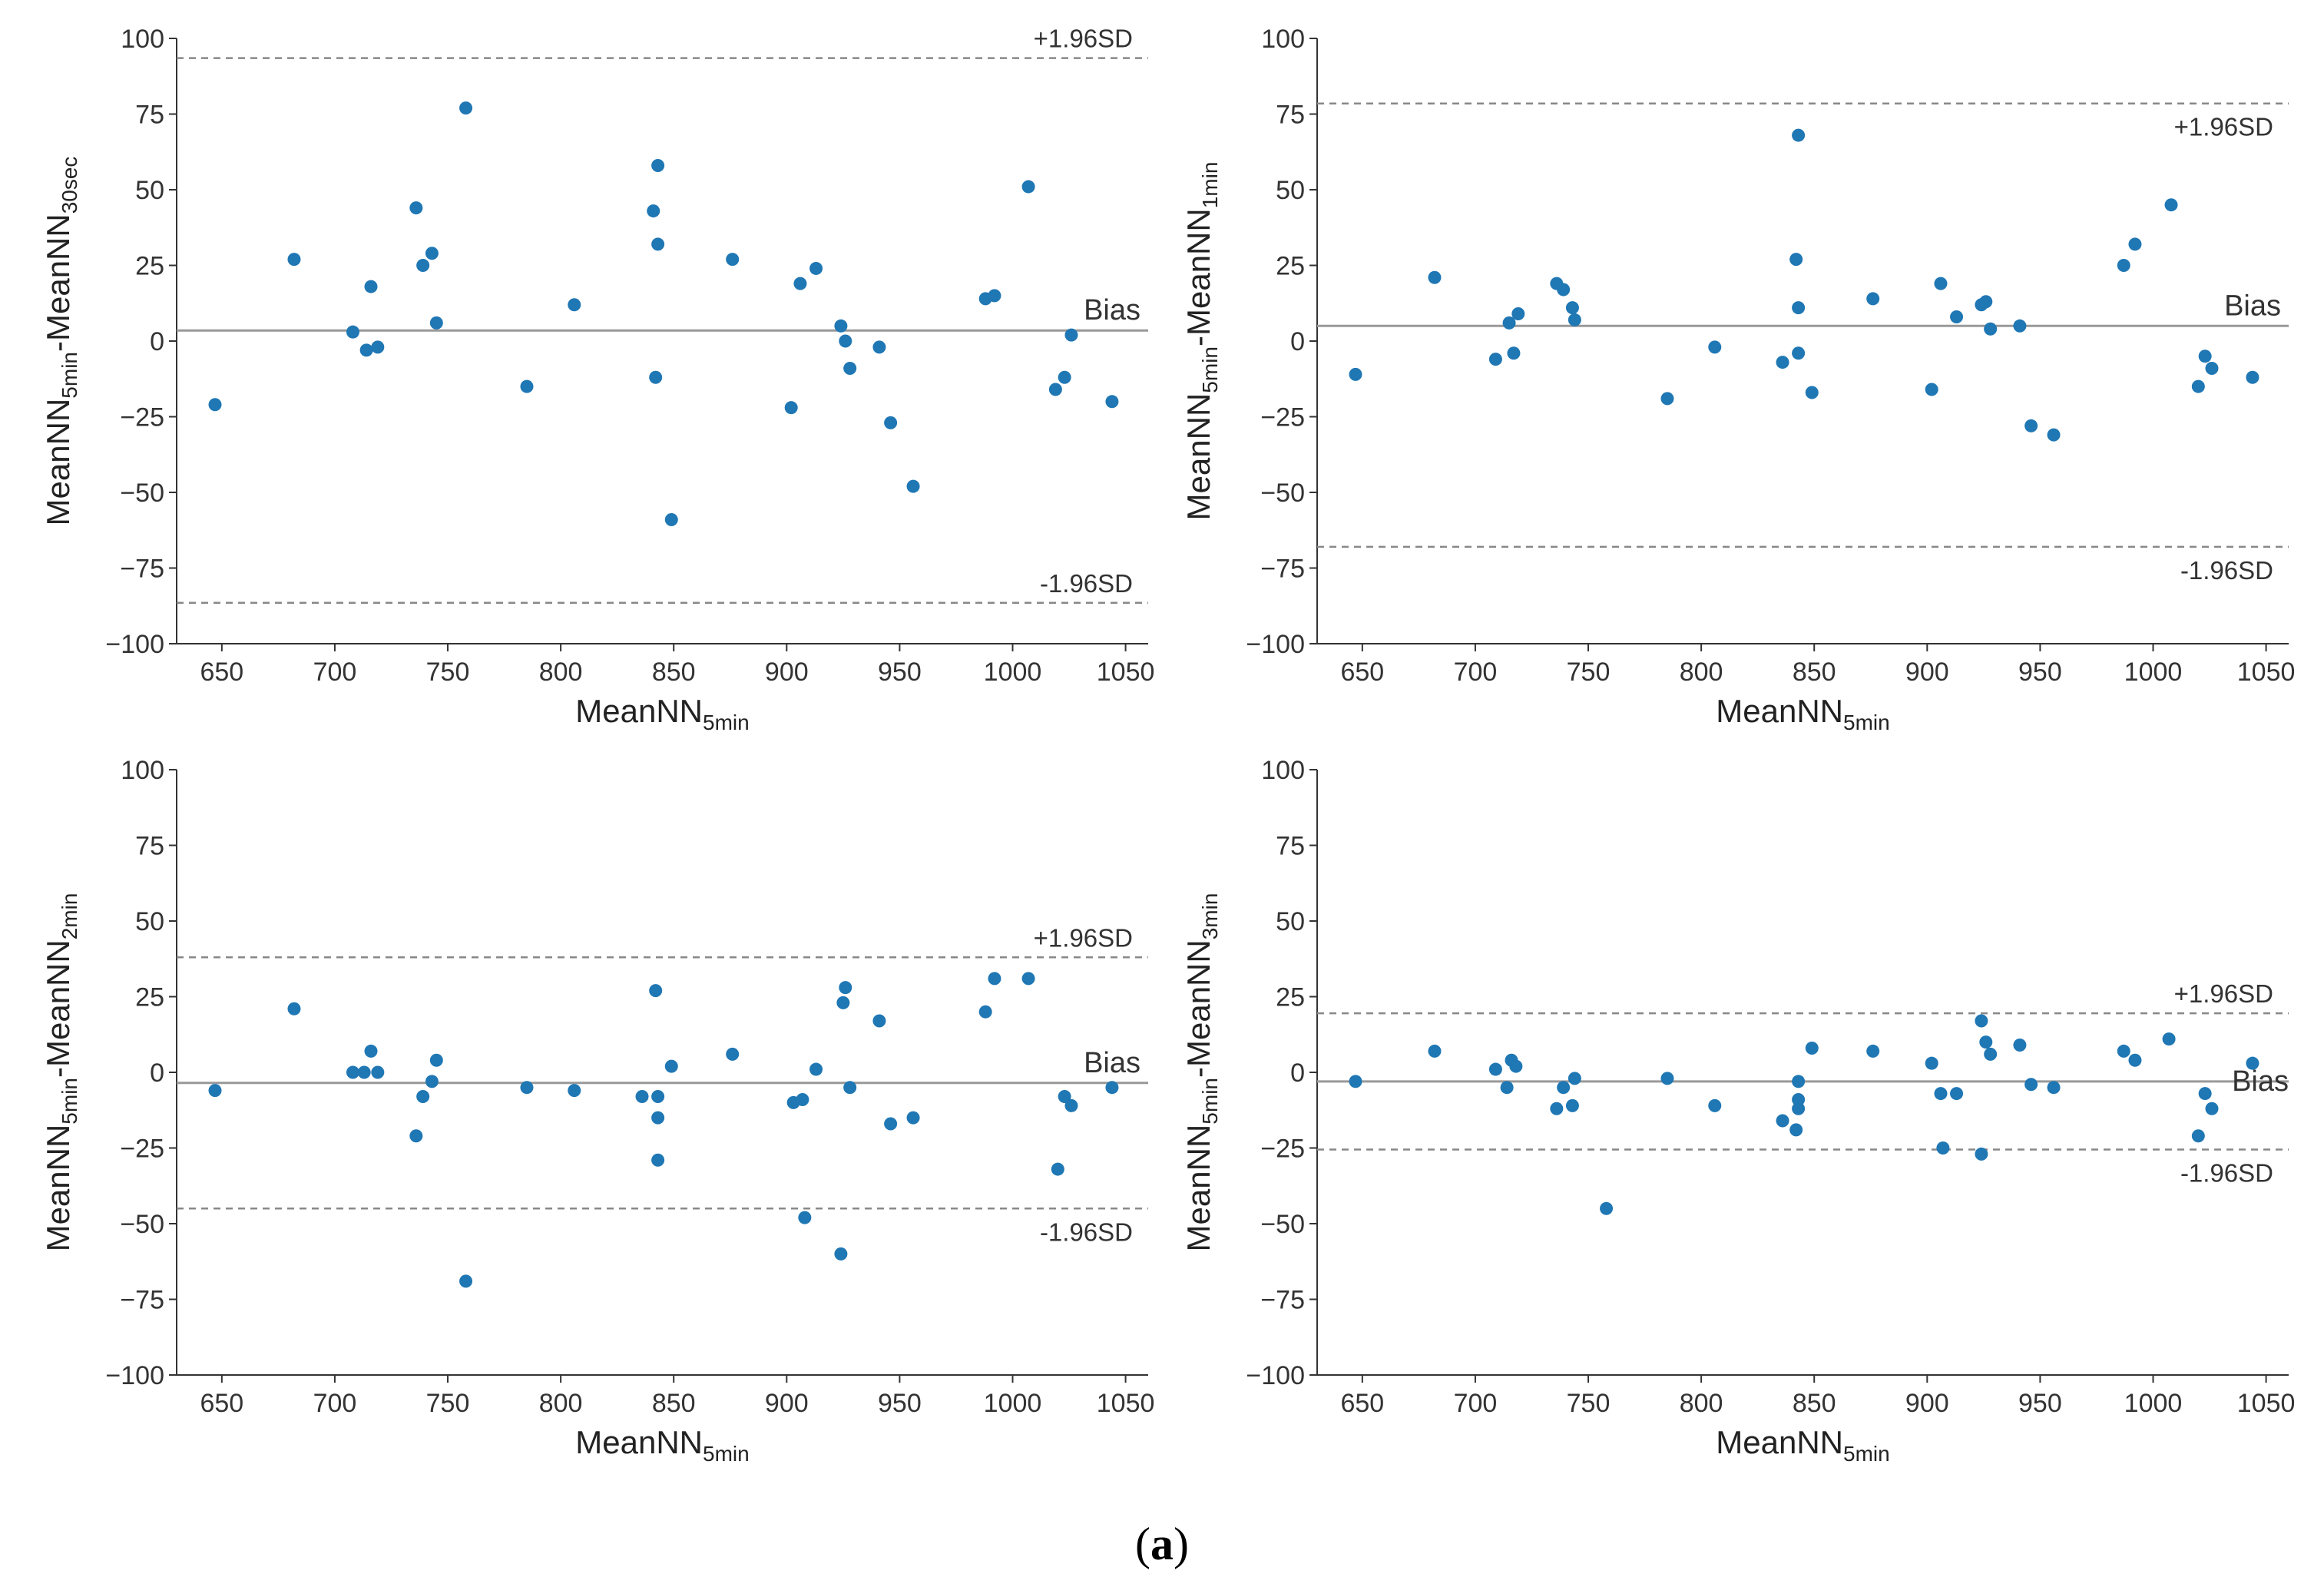 The height and width of the screenshot is (1587, 2324). Describe the element at coordinates (61, 341) in the screenshot. I see `y-axis-title: MeanNN5min-MeanNN30sec` at that location.